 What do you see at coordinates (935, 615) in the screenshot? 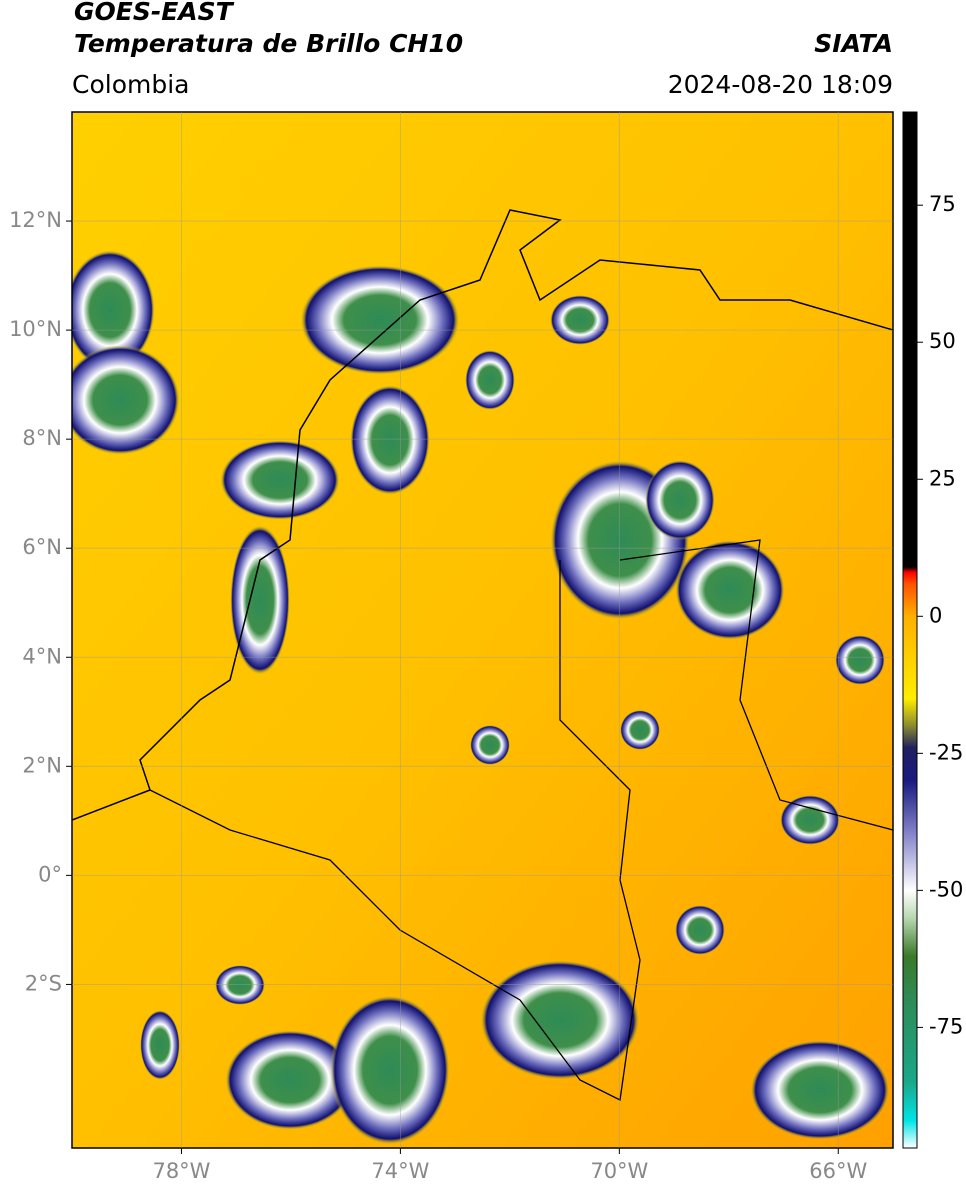
I see `colorbar-tick-label: 0` at bounding box center [935, 615].